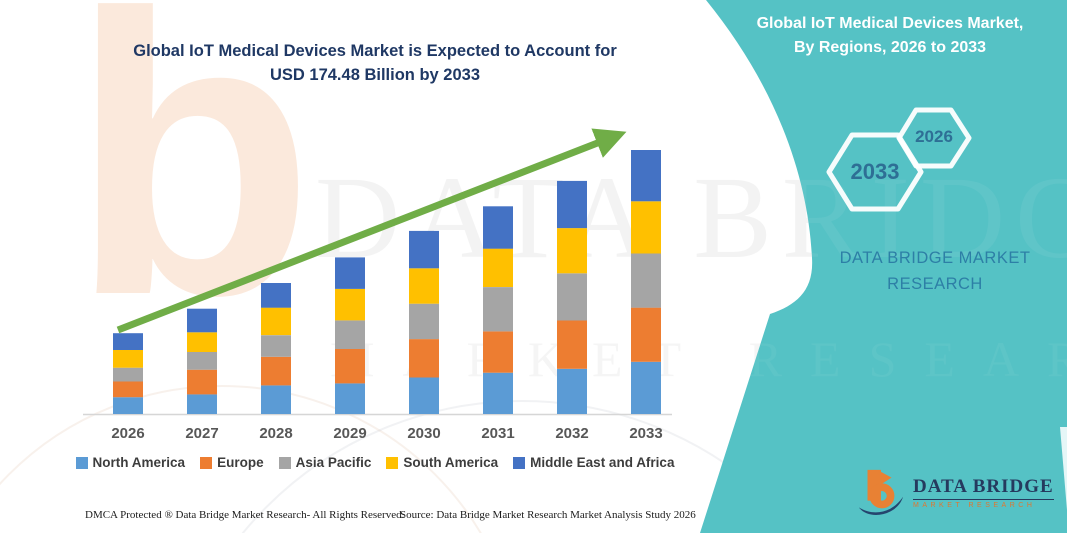 Image resolution: width=1067 pixels, height=533 pixels. What do you see at coordinates (890, 47) in the screenshot?
I see `sidebar-title-line2: By Regions, 2026 to 2033` at bounding box center [890, 47].